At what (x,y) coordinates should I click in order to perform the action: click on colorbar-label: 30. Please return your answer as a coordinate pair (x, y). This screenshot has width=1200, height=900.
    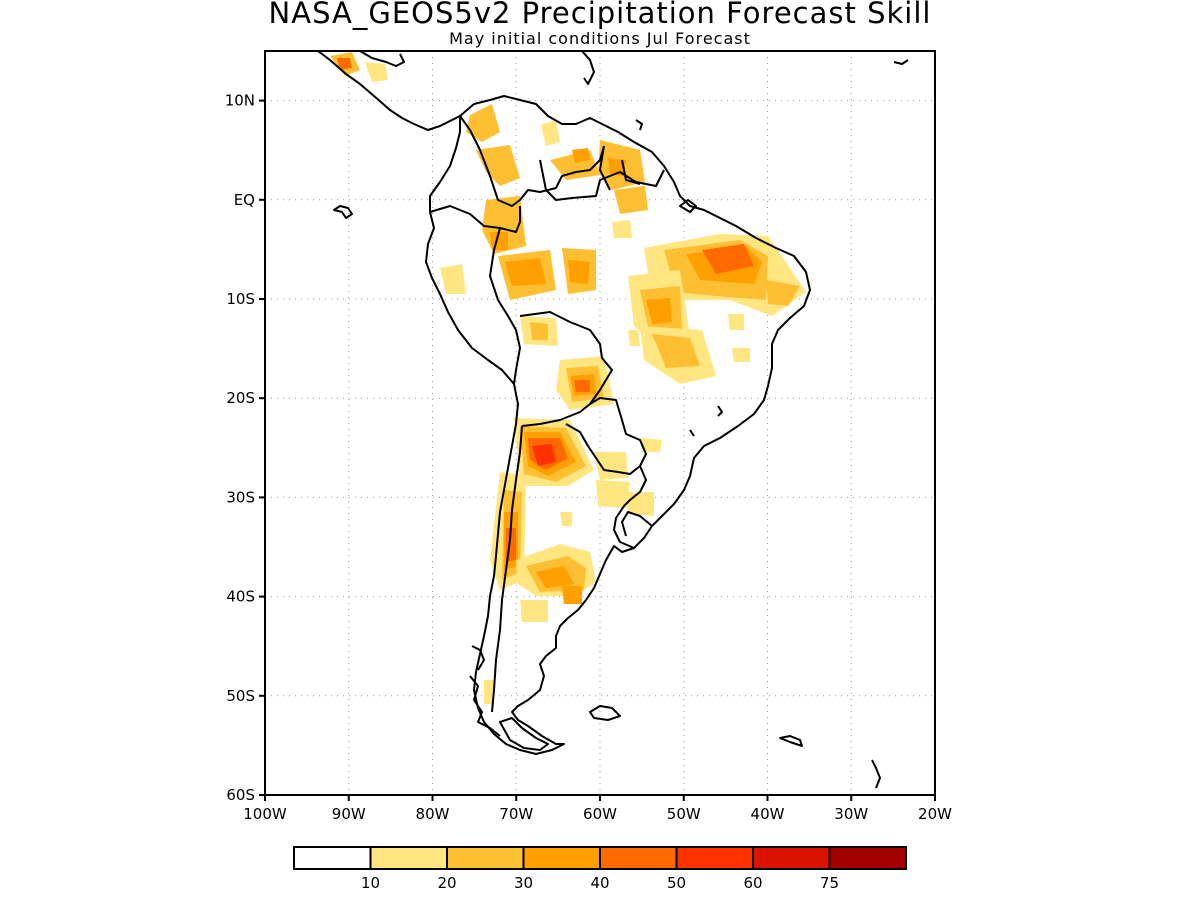
    Looking at the image, I should click on (523, 883).